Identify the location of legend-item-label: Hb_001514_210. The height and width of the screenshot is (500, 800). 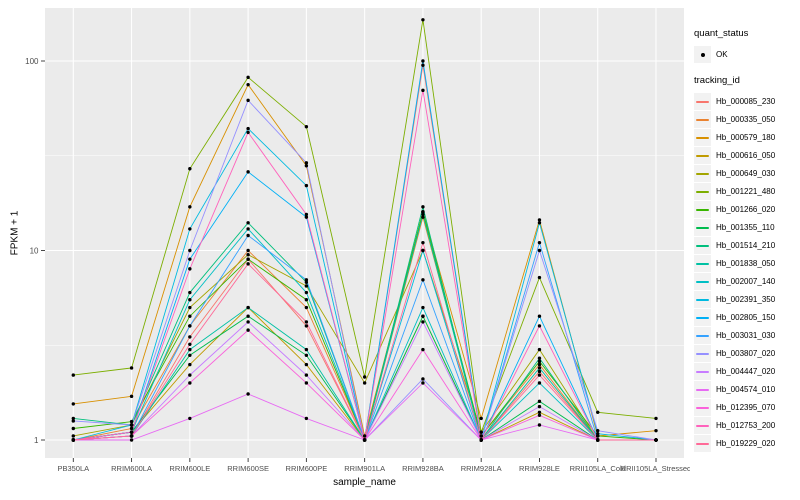
(746, 245).